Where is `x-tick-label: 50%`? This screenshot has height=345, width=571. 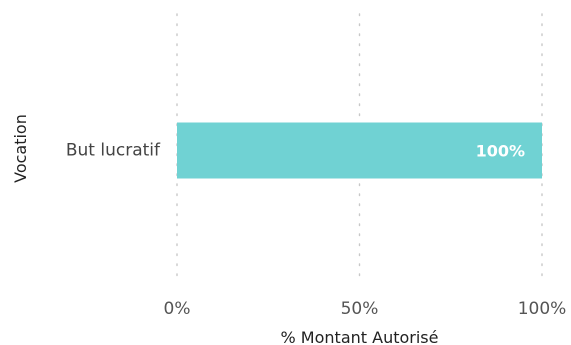
x-tick-label: 50% is located at coordinates (360, 309).